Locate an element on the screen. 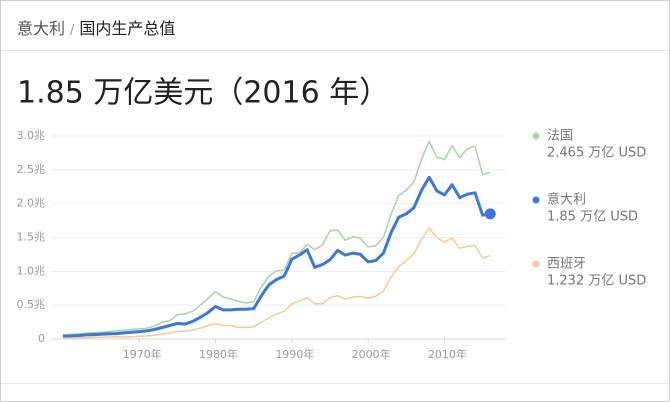 This screenshot has width=670, height=402. legend-value: 1.232 万亿 USD is located at coordinates (596, 281).